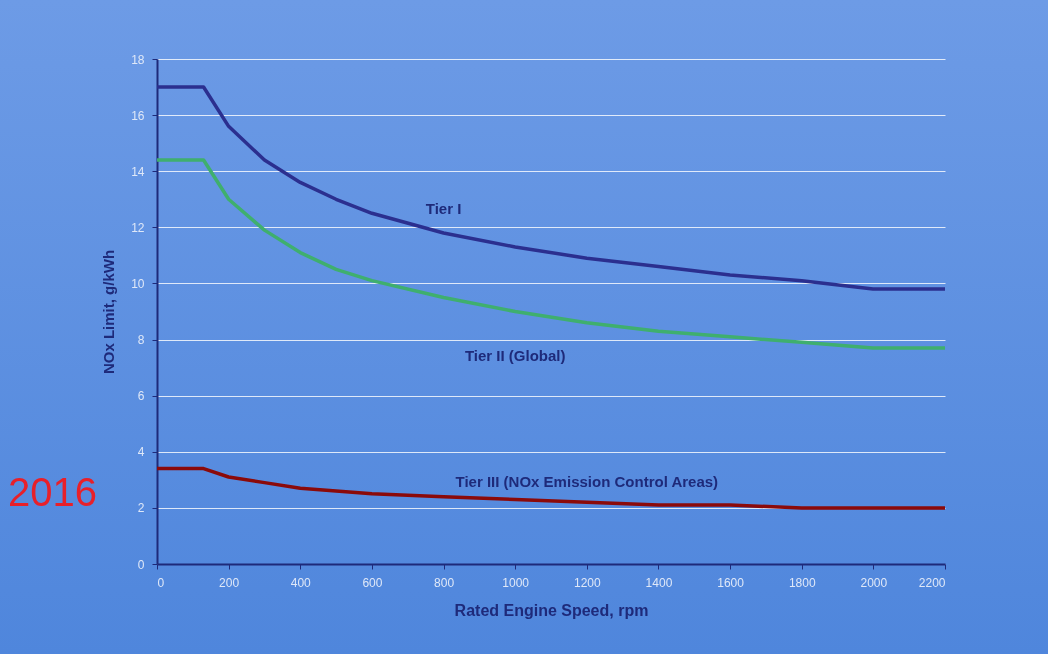 The image size is (1048, 654). I want to click on x-tick-label: 1200, so click(587, 582).